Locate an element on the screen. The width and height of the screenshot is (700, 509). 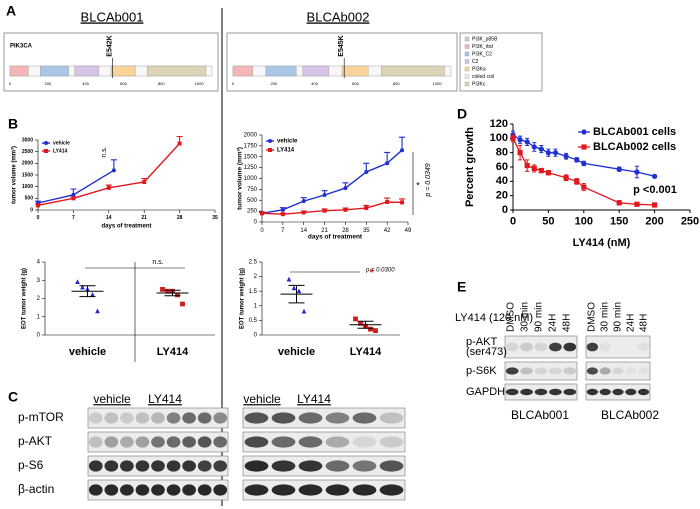
legend-label: BLCAb001 cells is located at coordinates (634, 132).